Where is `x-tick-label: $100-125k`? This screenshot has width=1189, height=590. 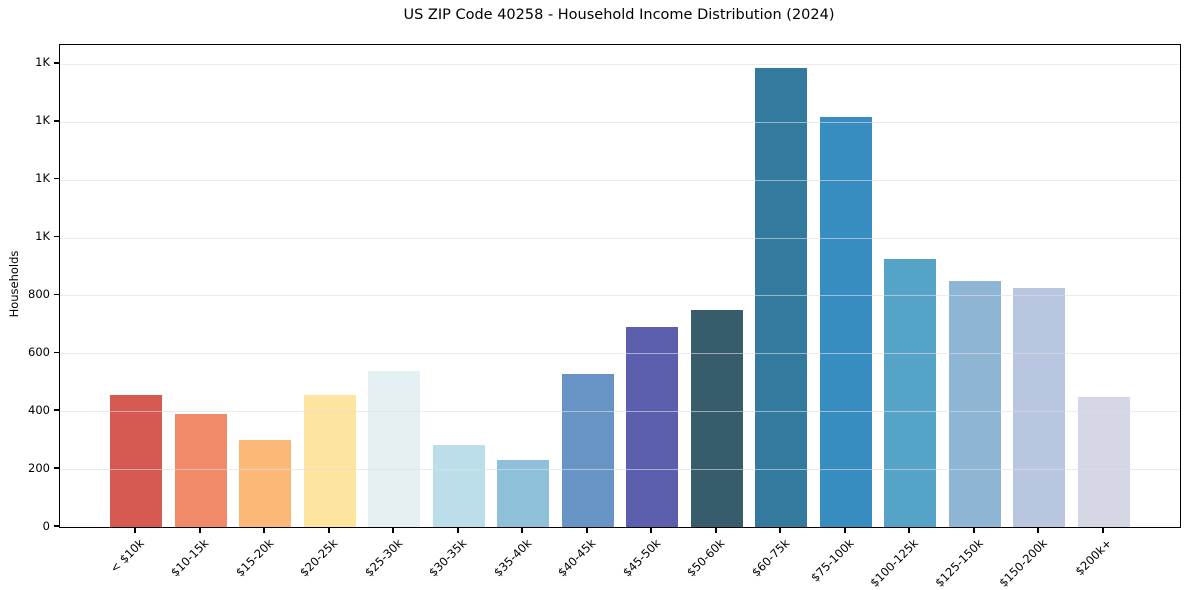 x-tick-label: $100-125k is located at coordinates (894, 563).